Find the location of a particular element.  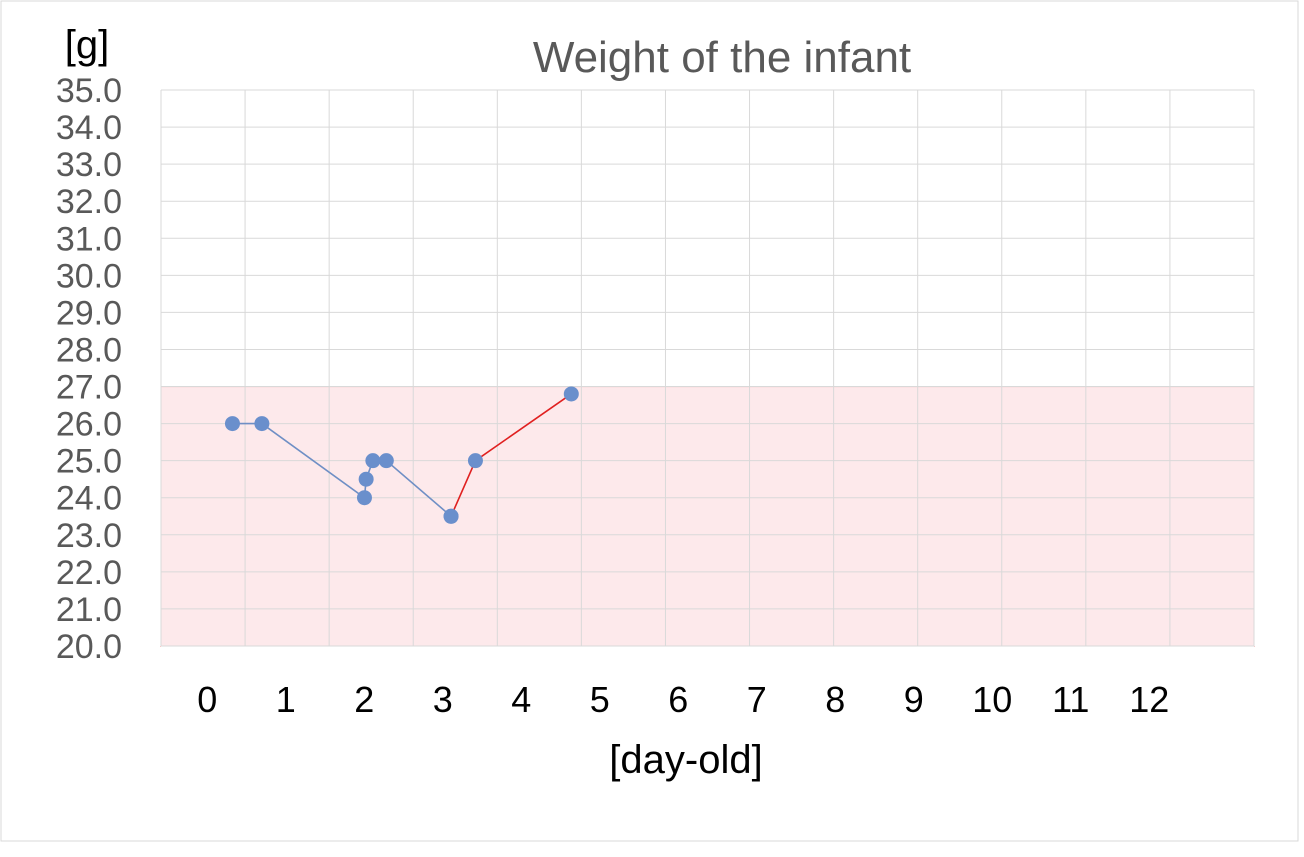

y-tick-label: 26.0 is located at coordinates (89, 425).